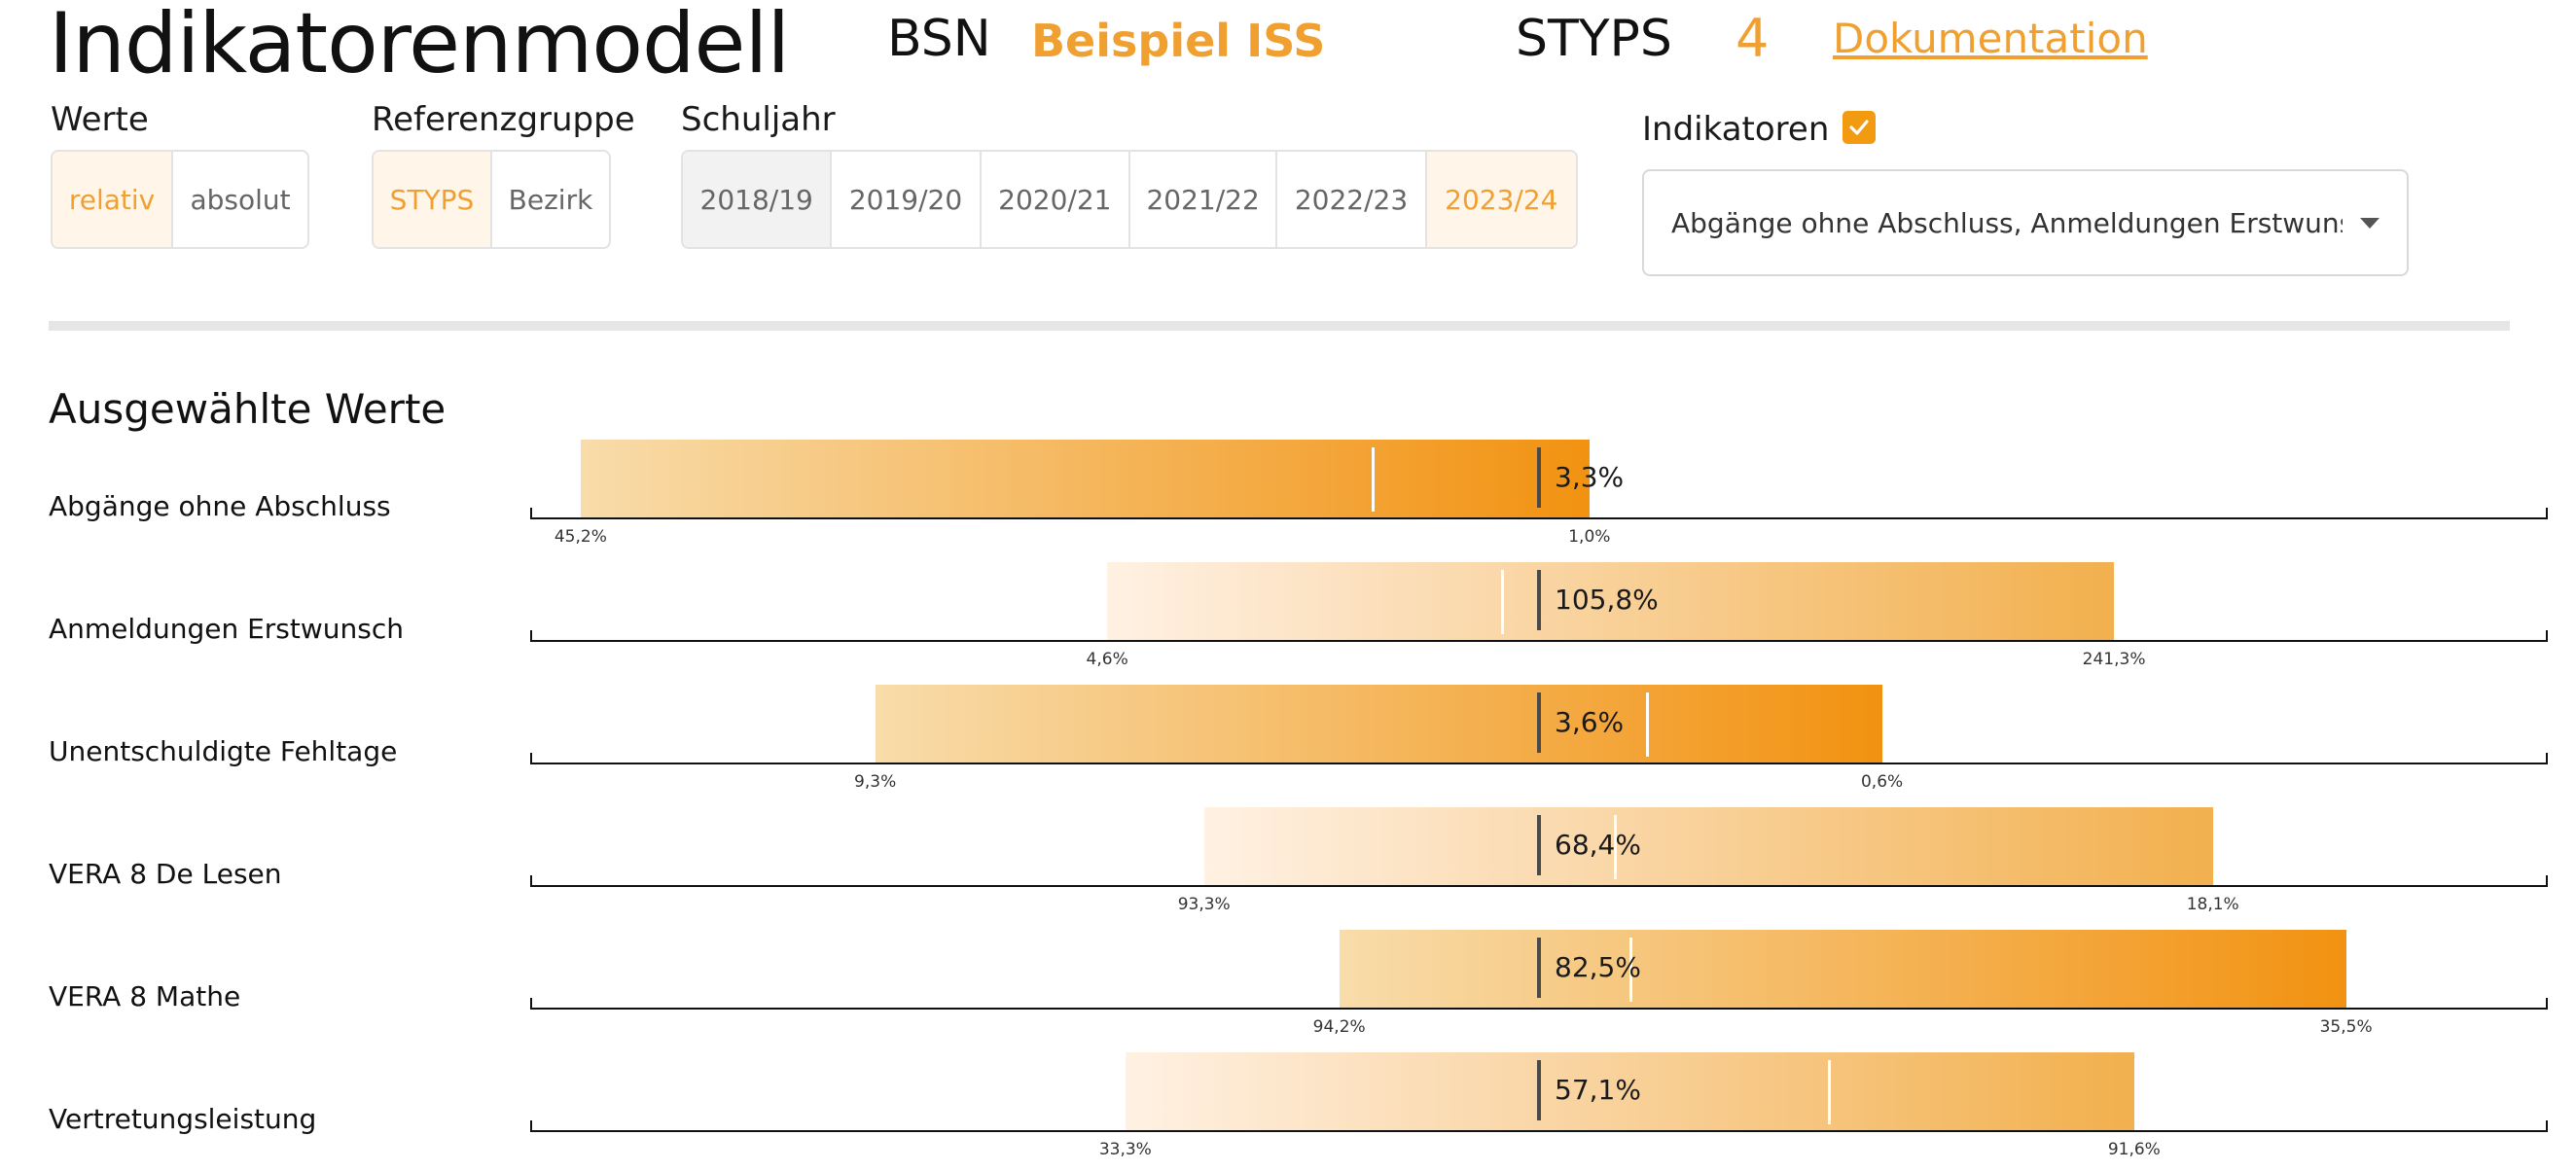 The width and height of the screenshot is (2576, 1171). What do you see at coordinates (2212, 905) in the screenshot?
I see `range-max-label: 18,1%` at bounding box center [2212, 905].